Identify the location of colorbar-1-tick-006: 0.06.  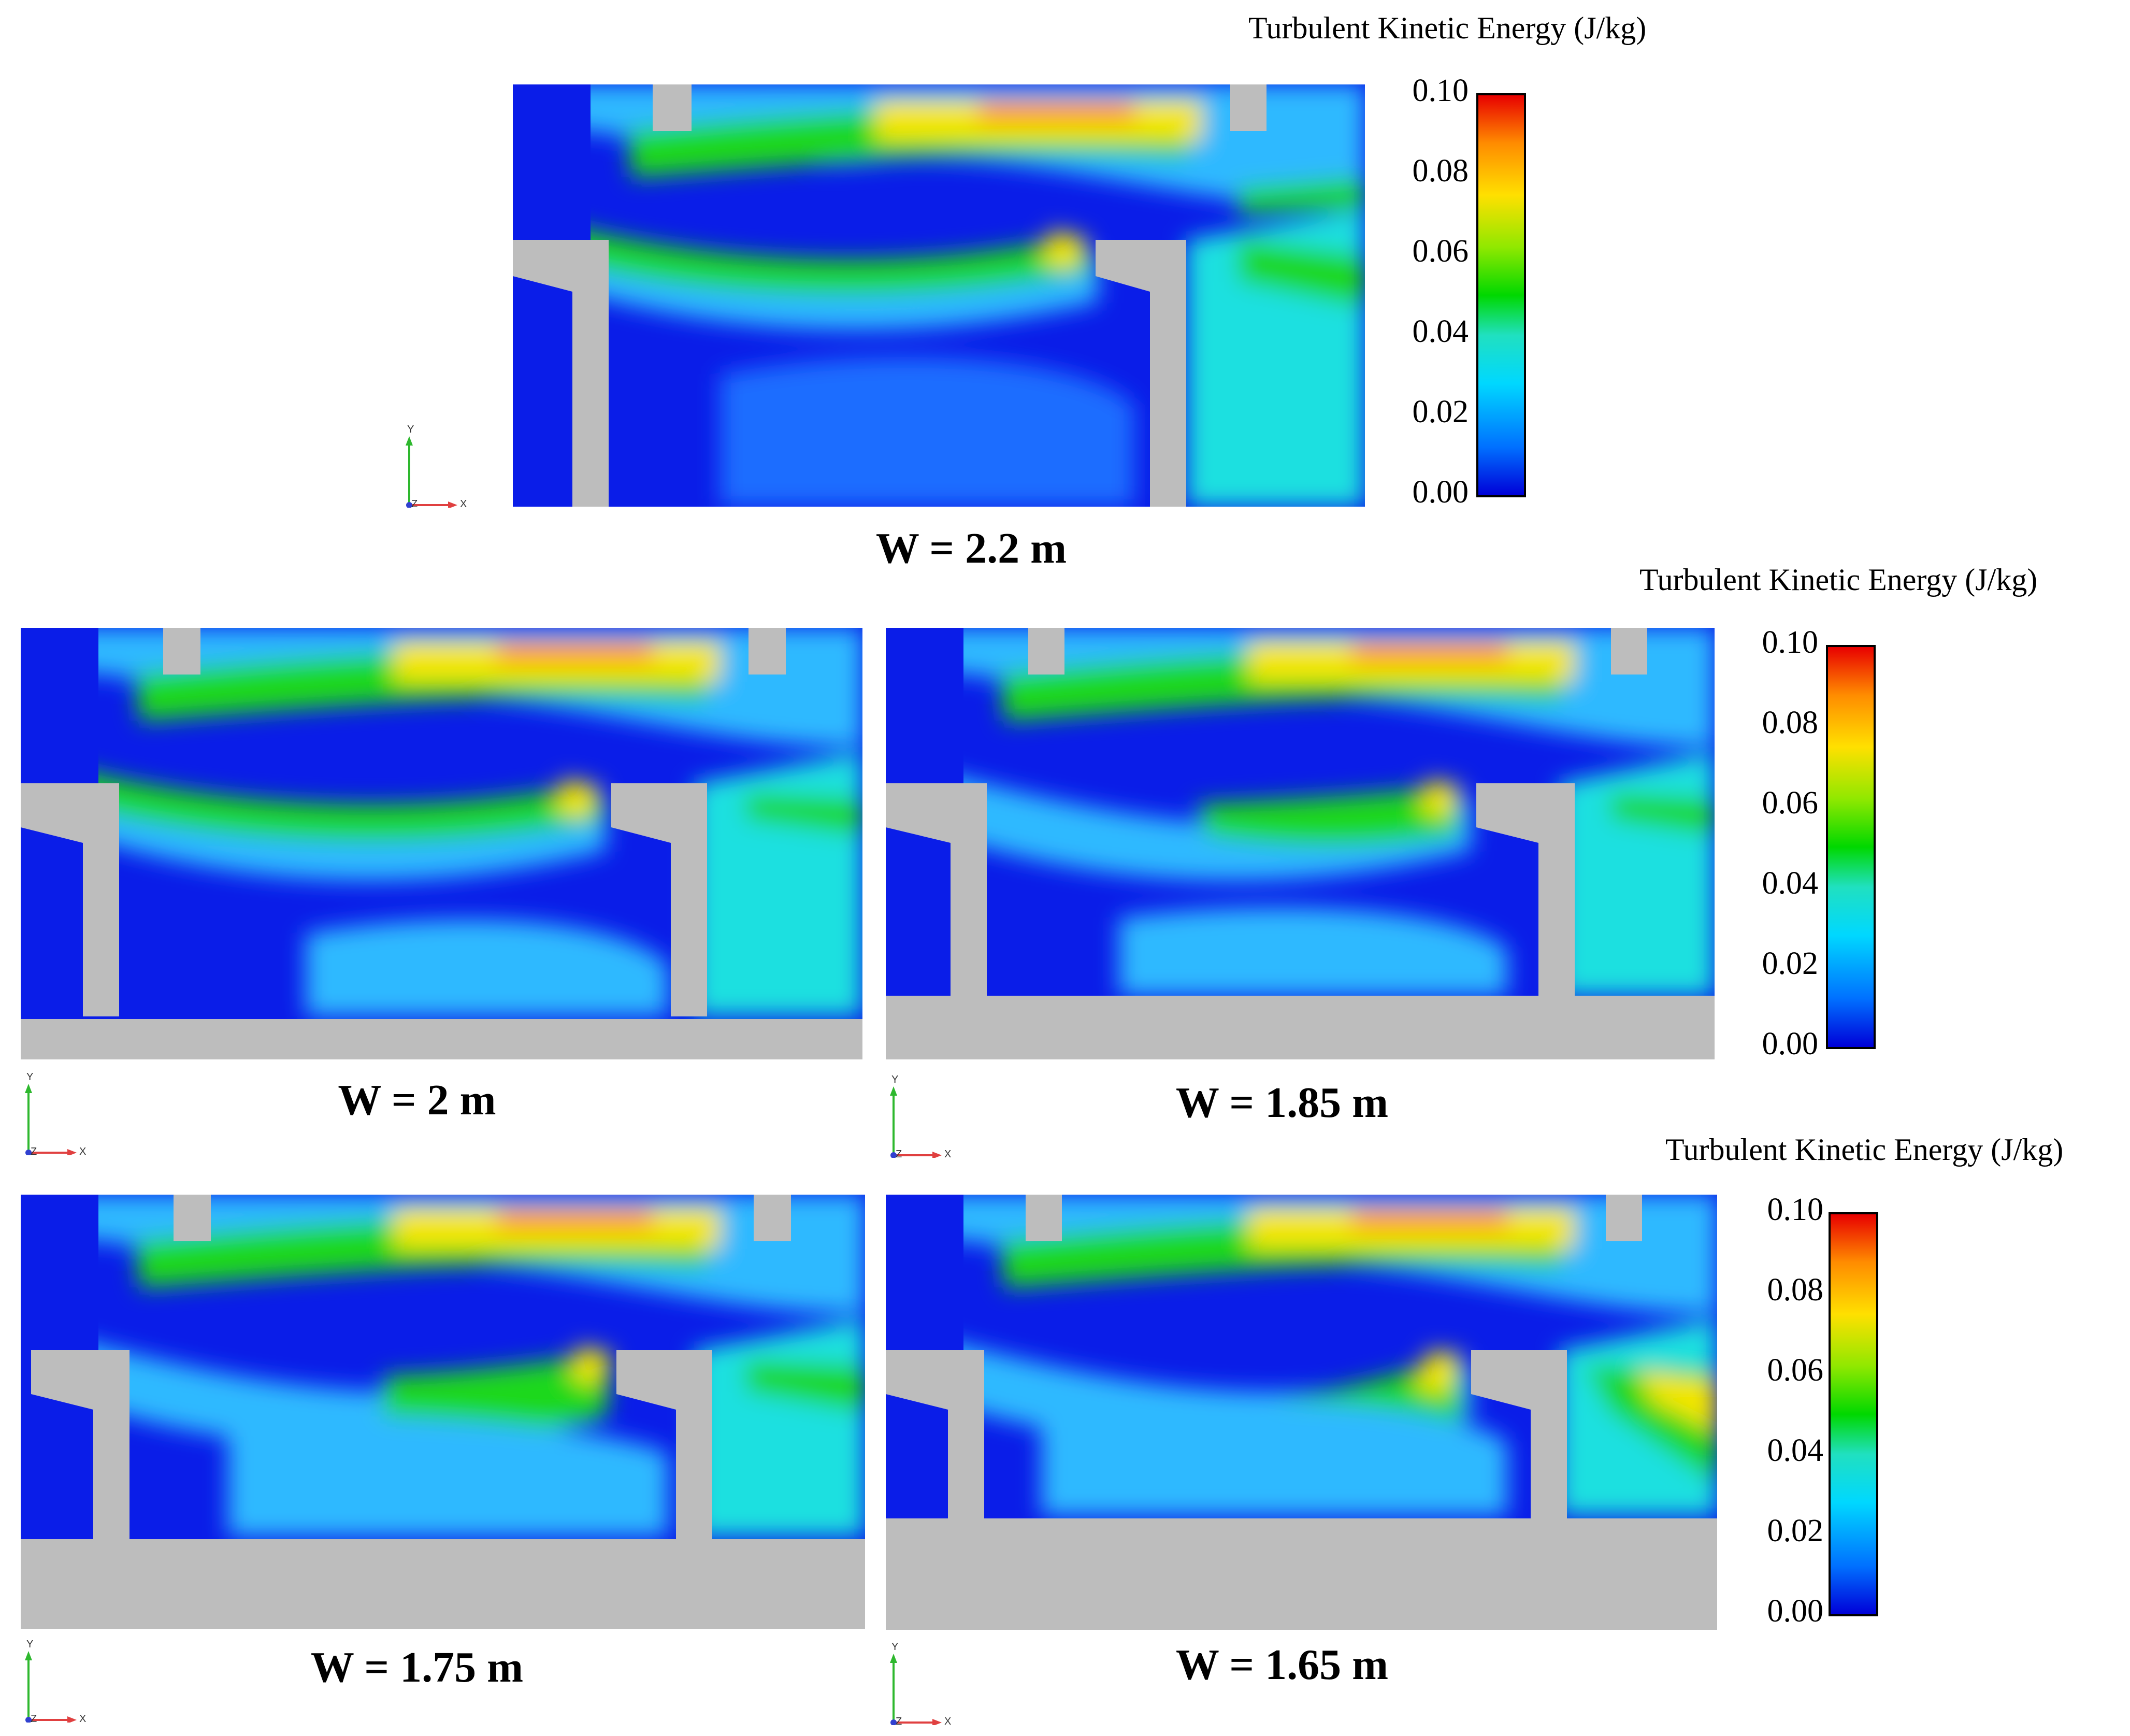
(1440, 251).